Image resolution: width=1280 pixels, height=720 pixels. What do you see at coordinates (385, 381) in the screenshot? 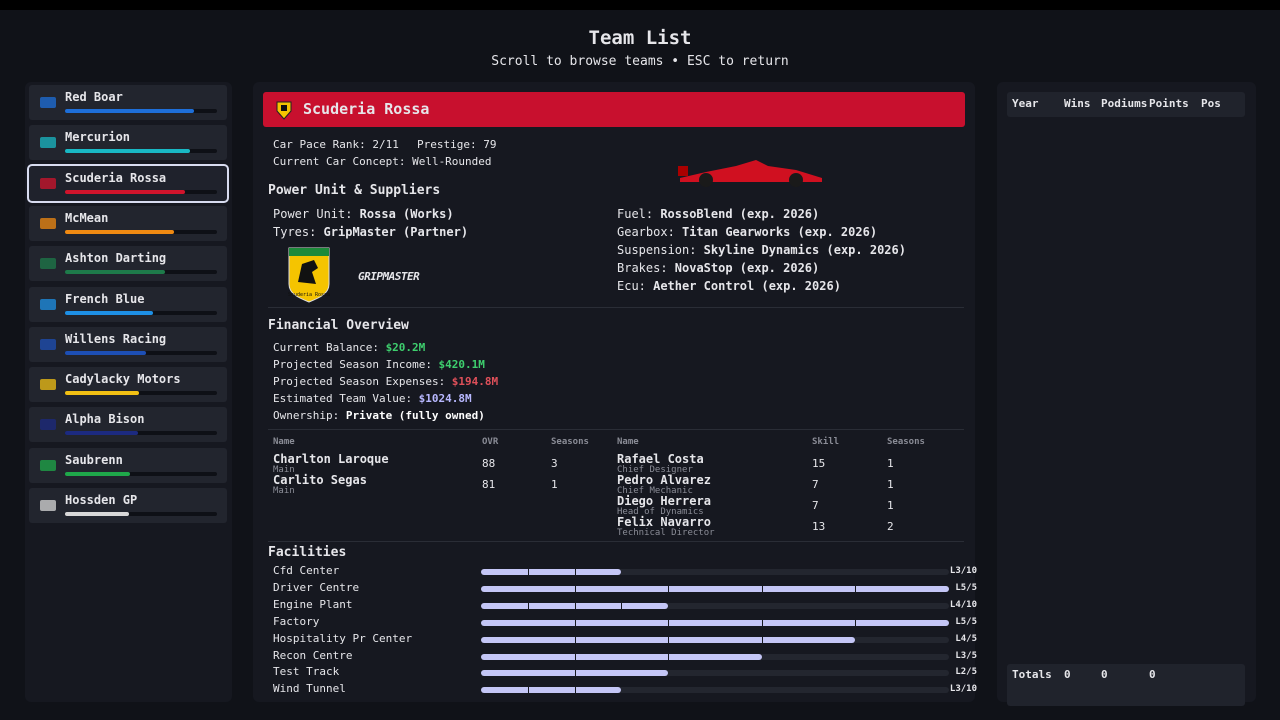
I see `supplier-row: Projected Season Expenses: $194.8M` at bounding box center [385, 381].